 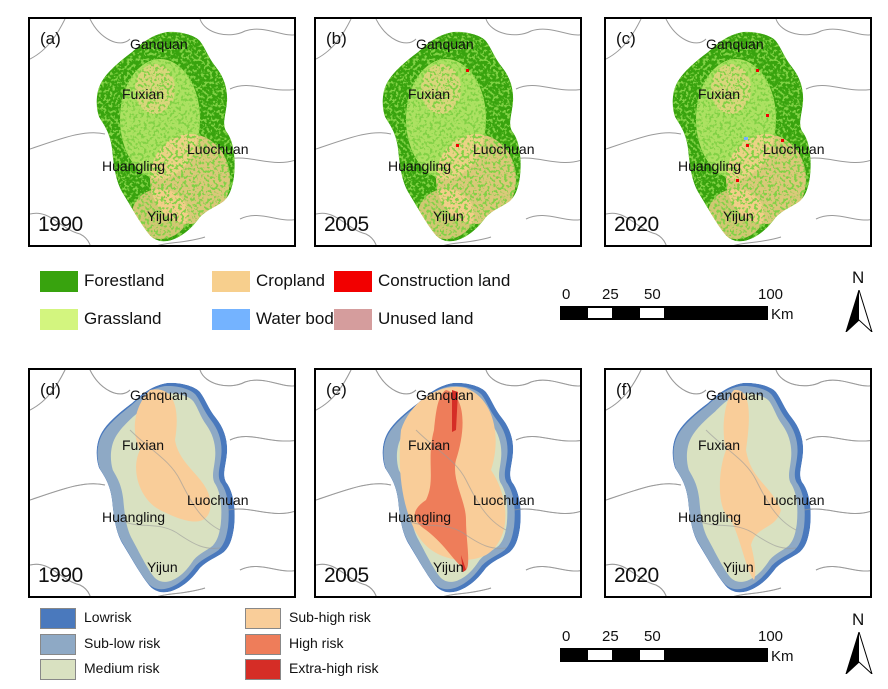 I want to click on legend-water: Water body, so click(x=299, y=318).